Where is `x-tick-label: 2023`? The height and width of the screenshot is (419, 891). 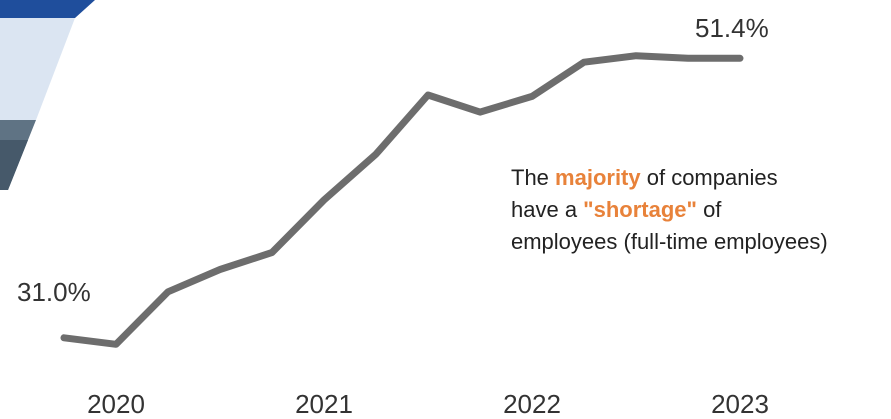 x-tick-label: 2023 is located at coordinates (740, 404).